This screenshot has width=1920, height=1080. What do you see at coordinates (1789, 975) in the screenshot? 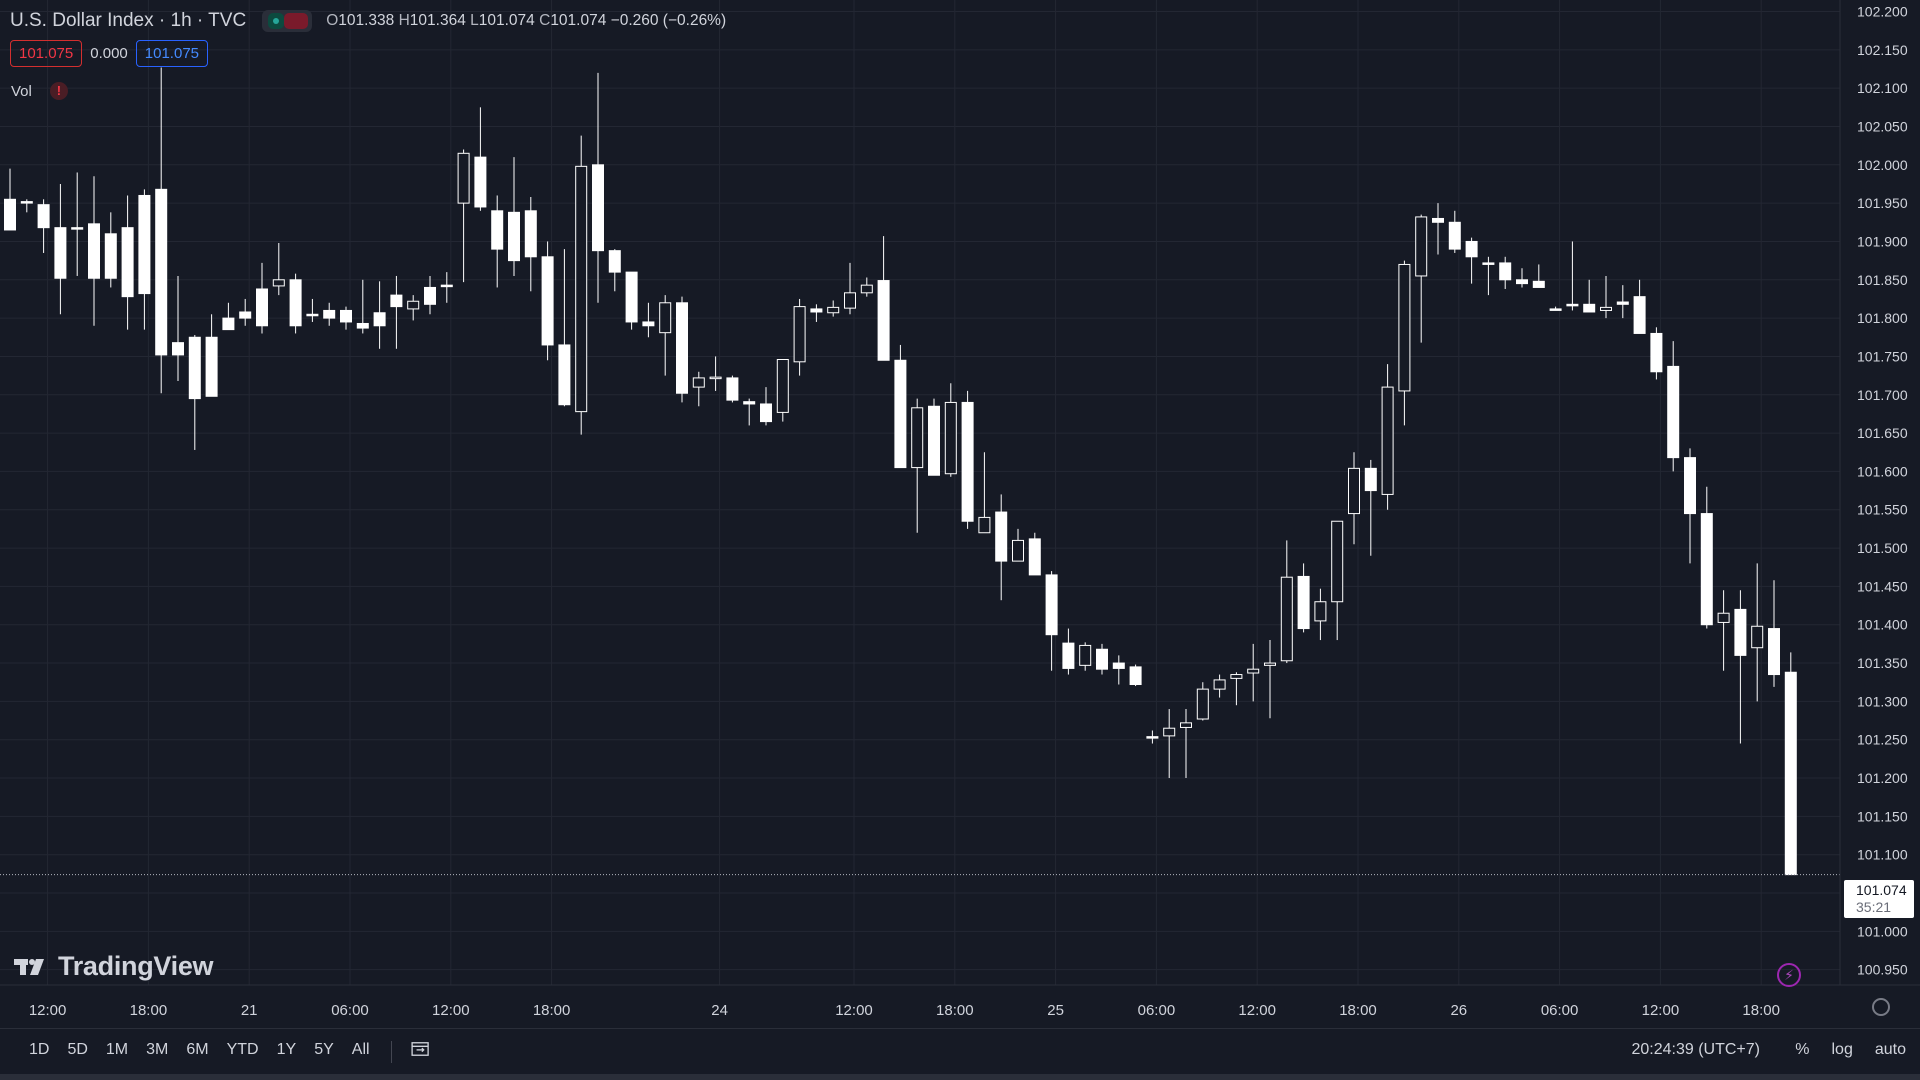
I see `lightning-icon: ⚡` at bounding box center [1789, 975].